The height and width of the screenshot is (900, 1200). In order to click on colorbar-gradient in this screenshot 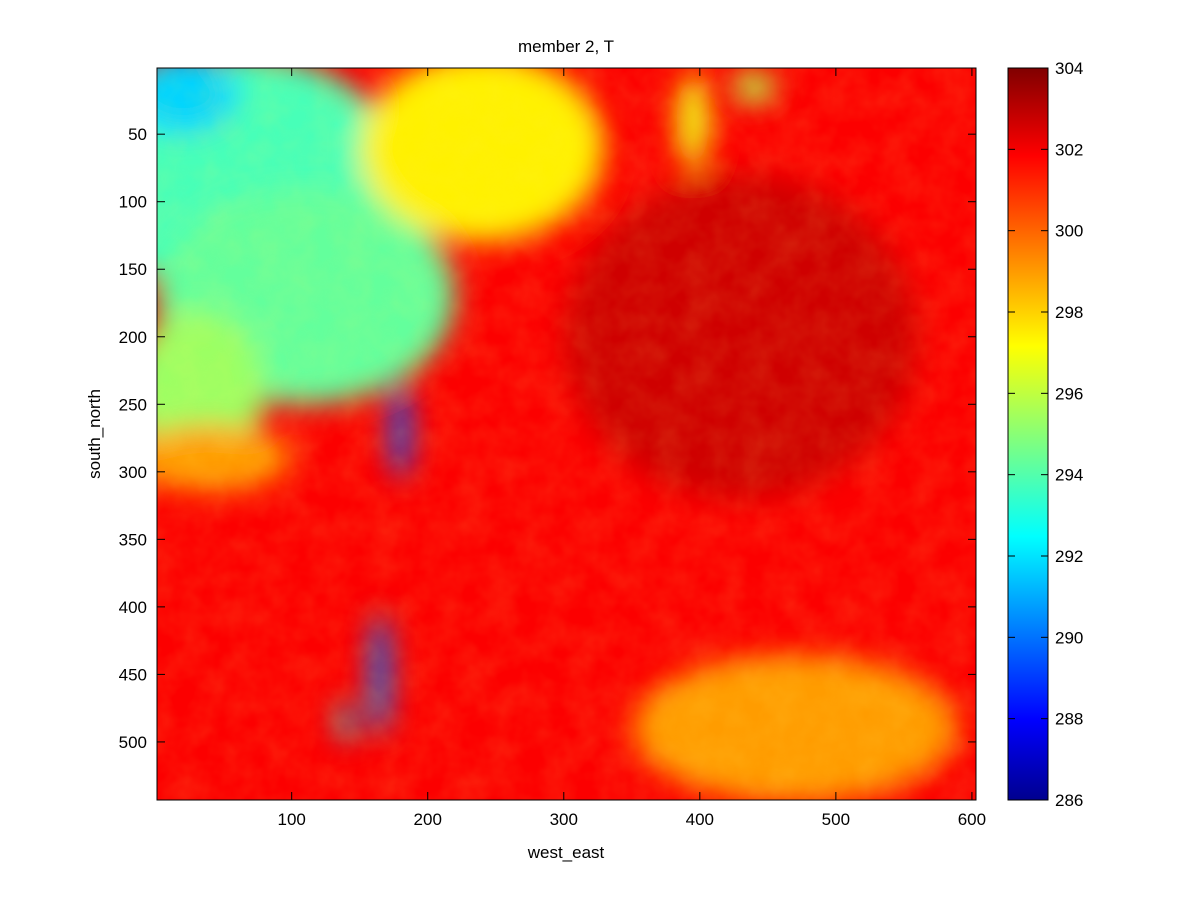, I will do `click(1028, 434)`.